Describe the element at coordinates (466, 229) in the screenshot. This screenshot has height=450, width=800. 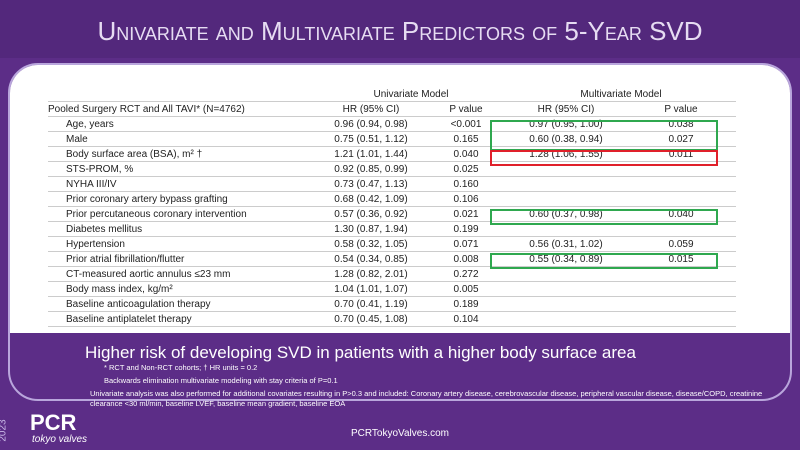
I see `cell: 0.199` at that location.